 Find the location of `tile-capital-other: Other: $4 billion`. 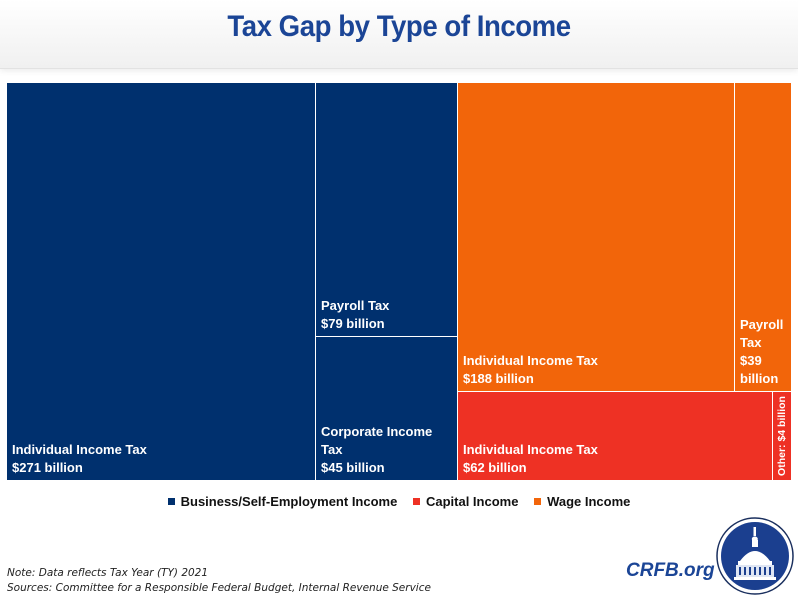

tile-capital-other: Other: $4 billion is located at coordinates (782, 436).